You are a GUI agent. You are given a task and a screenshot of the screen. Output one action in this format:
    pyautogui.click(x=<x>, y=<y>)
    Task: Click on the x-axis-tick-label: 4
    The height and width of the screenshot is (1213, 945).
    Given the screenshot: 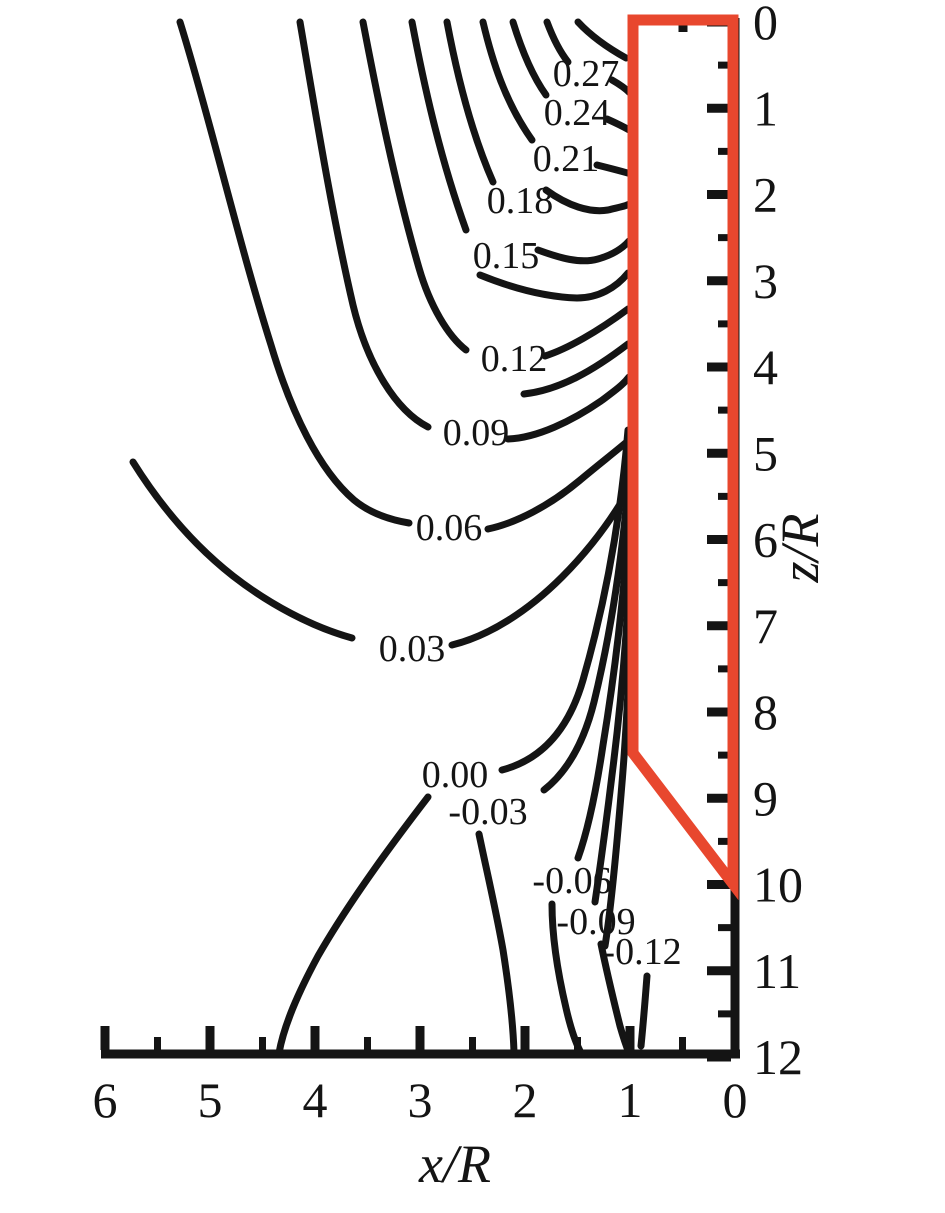 What is the action you would take?
    pyautogui.click(x=315, y=1100)
    